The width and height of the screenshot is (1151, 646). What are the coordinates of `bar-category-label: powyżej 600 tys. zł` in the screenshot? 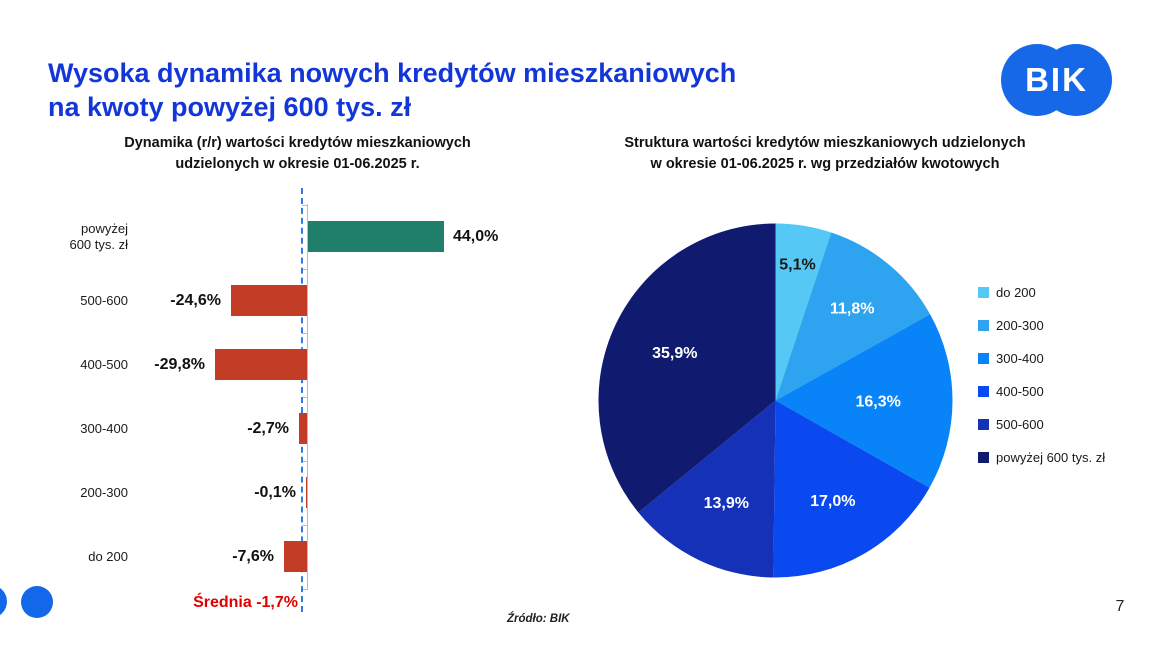 It's located at (98, 236).